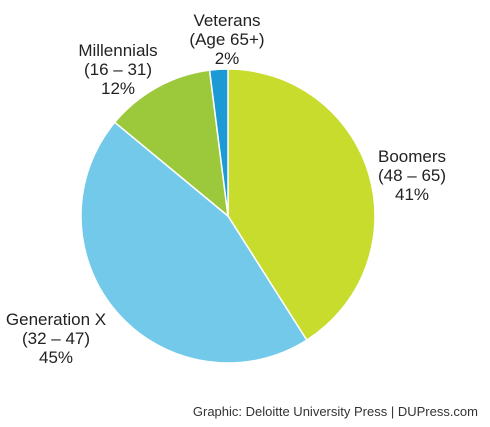 This screenshot has width=490, height=427. What do you see at coordinates (118, 69) in the screenshot?
I see `label-millennials-range: (16 – 31)` at bounding box center [118, 69].